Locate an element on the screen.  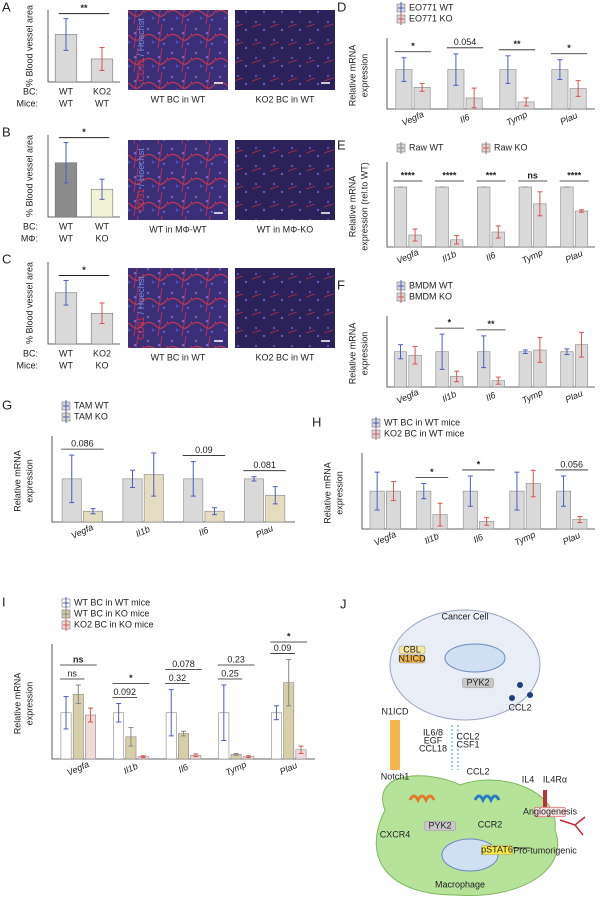
panel-label: F is located at coordinates (341, 284).